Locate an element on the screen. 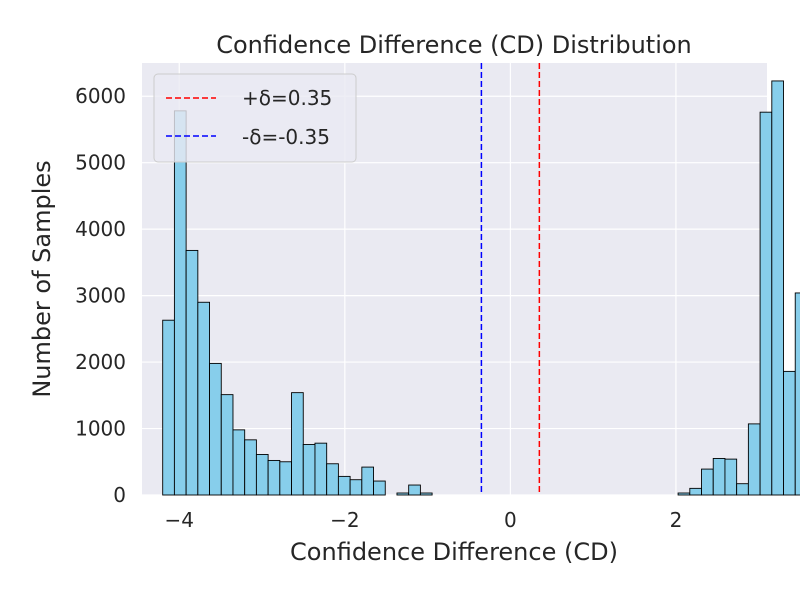  y-tick-label: 0 is located at coordinates (119, 495).